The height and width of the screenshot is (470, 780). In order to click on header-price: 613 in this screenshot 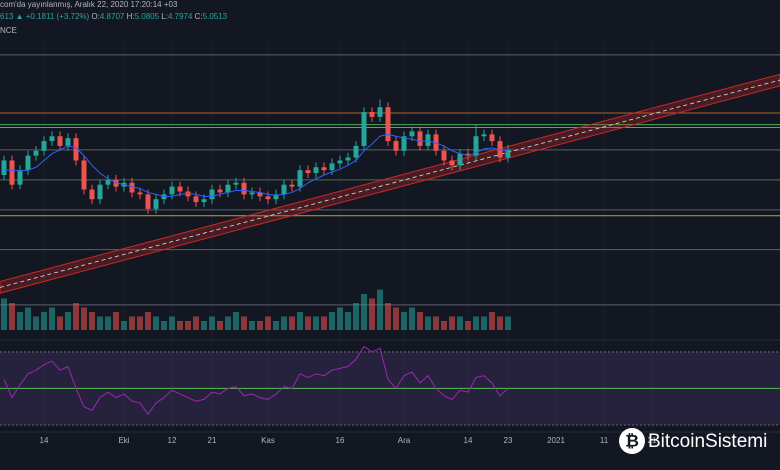, I will do `click(7, 16)`.